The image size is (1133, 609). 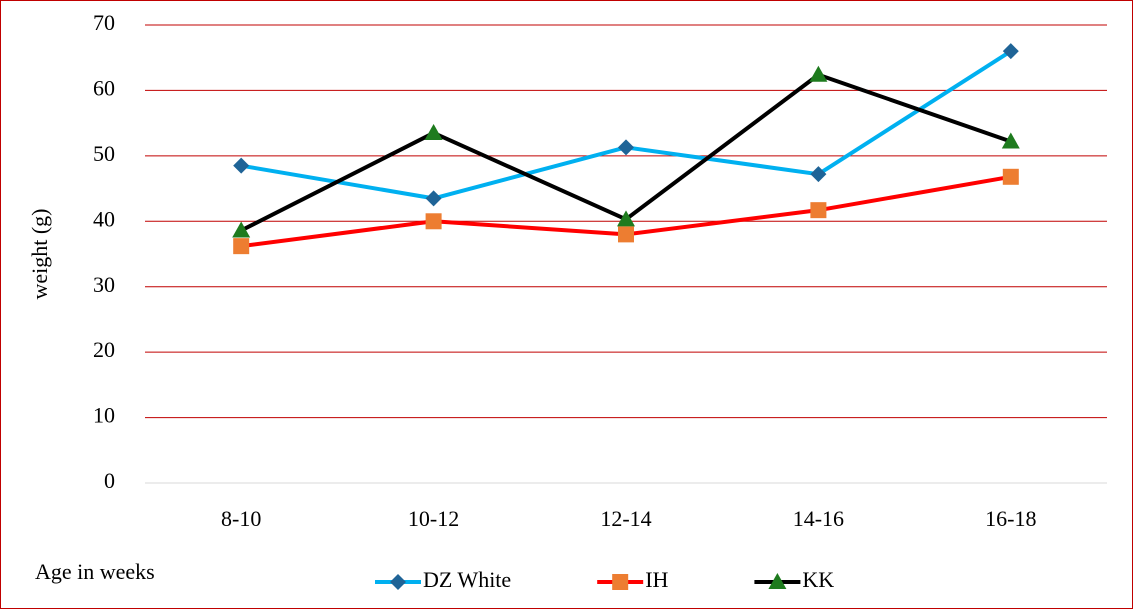 What do you see at coordinates (104, 218) in the screenshot?
I see `y-tick-label: 40` at bounding box center [104, 218].